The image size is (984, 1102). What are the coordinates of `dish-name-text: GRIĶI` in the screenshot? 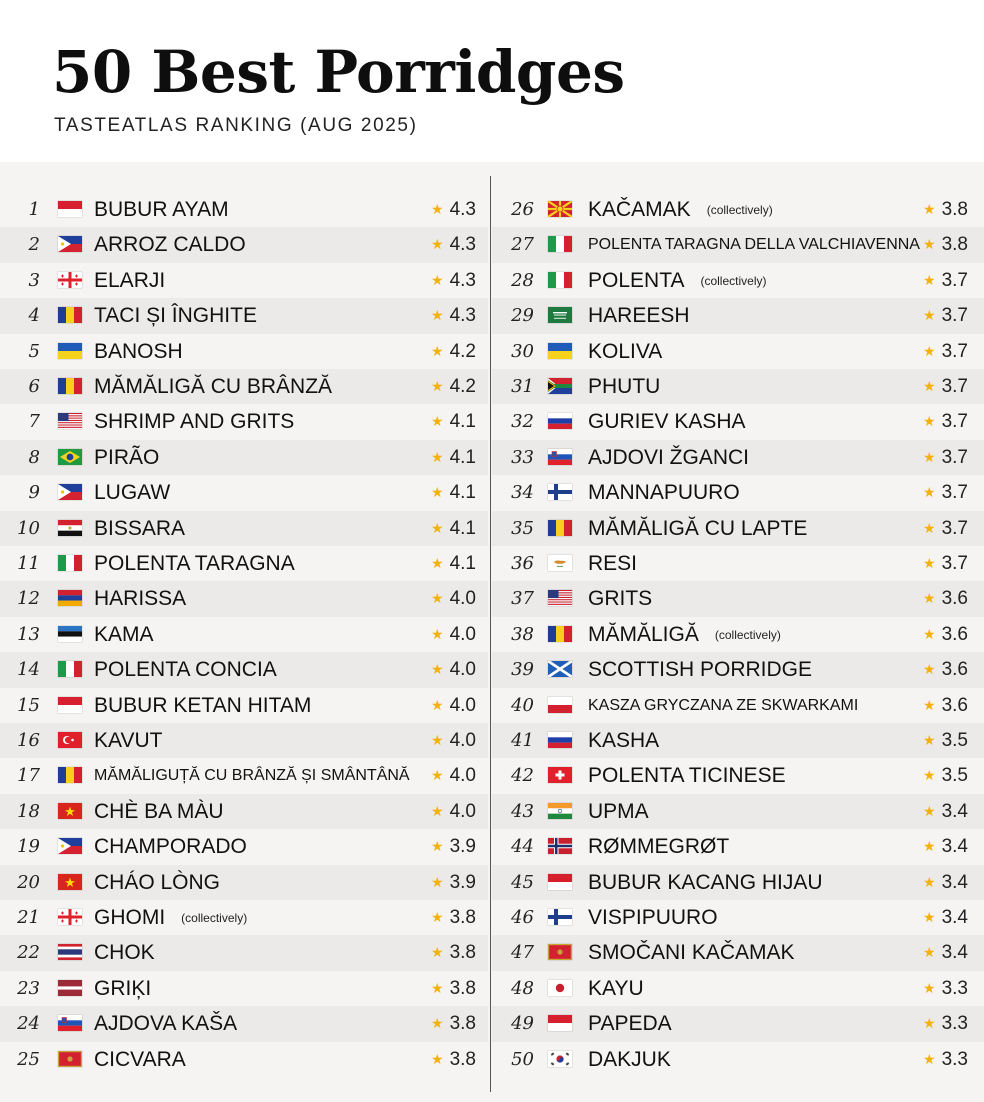 It's located at (123, 988).